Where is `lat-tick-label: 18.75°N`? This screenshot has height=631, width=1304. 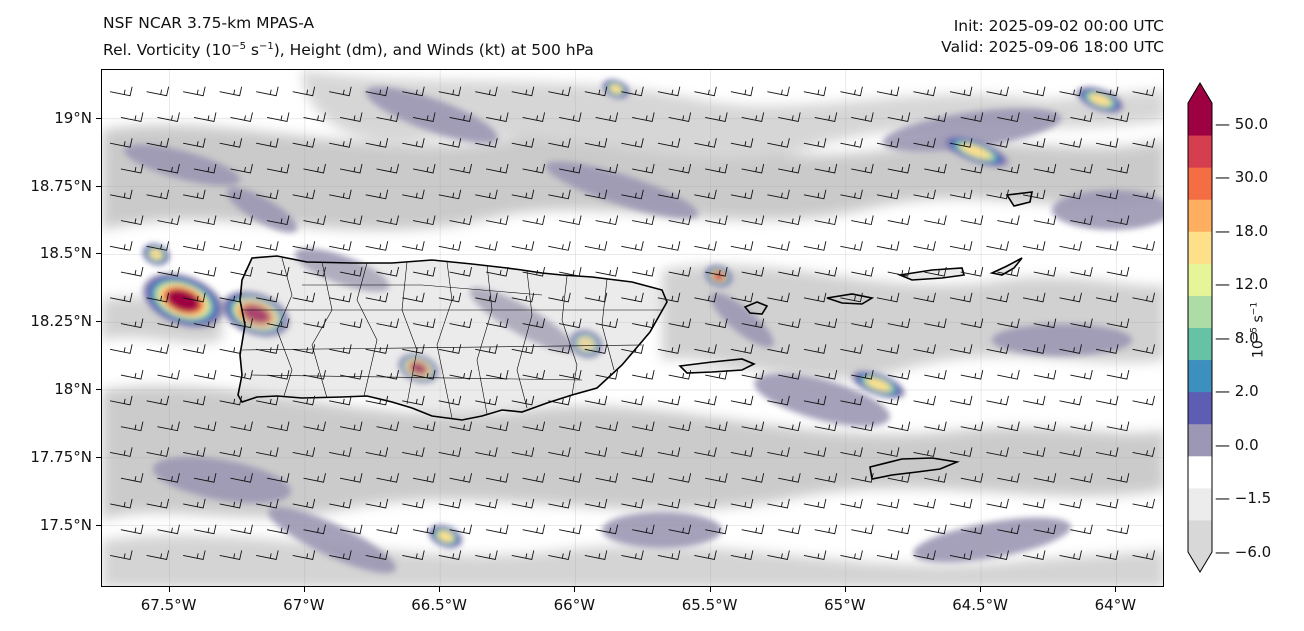
lat-tick-label: 18.75°N is located at coordinates (61, 185).